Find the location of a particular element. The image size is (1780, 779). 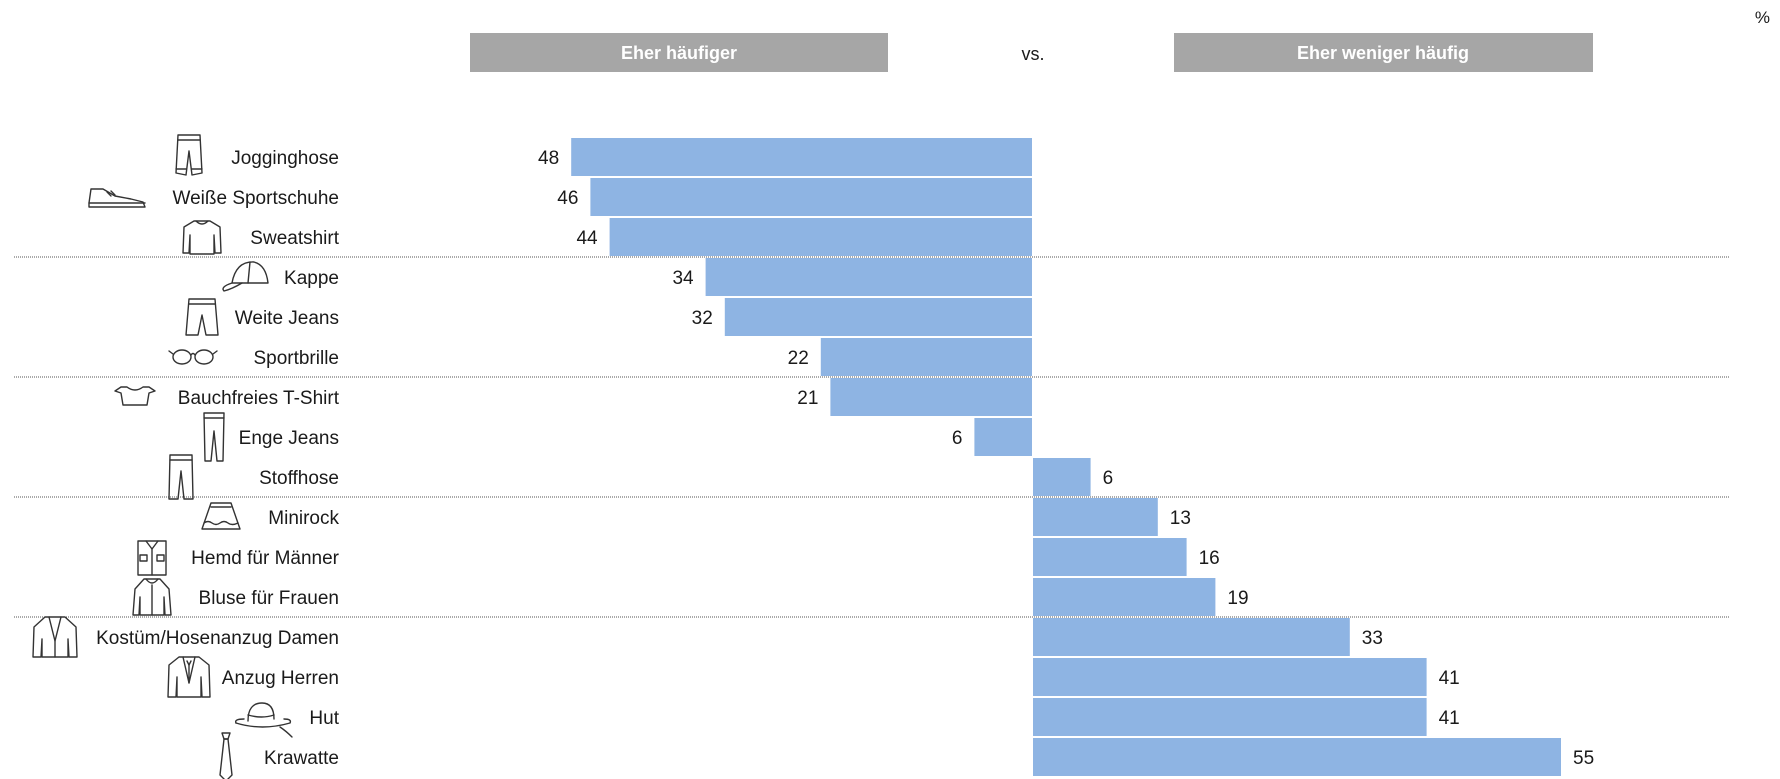

tie-icon is located at coordinates (226, 755).